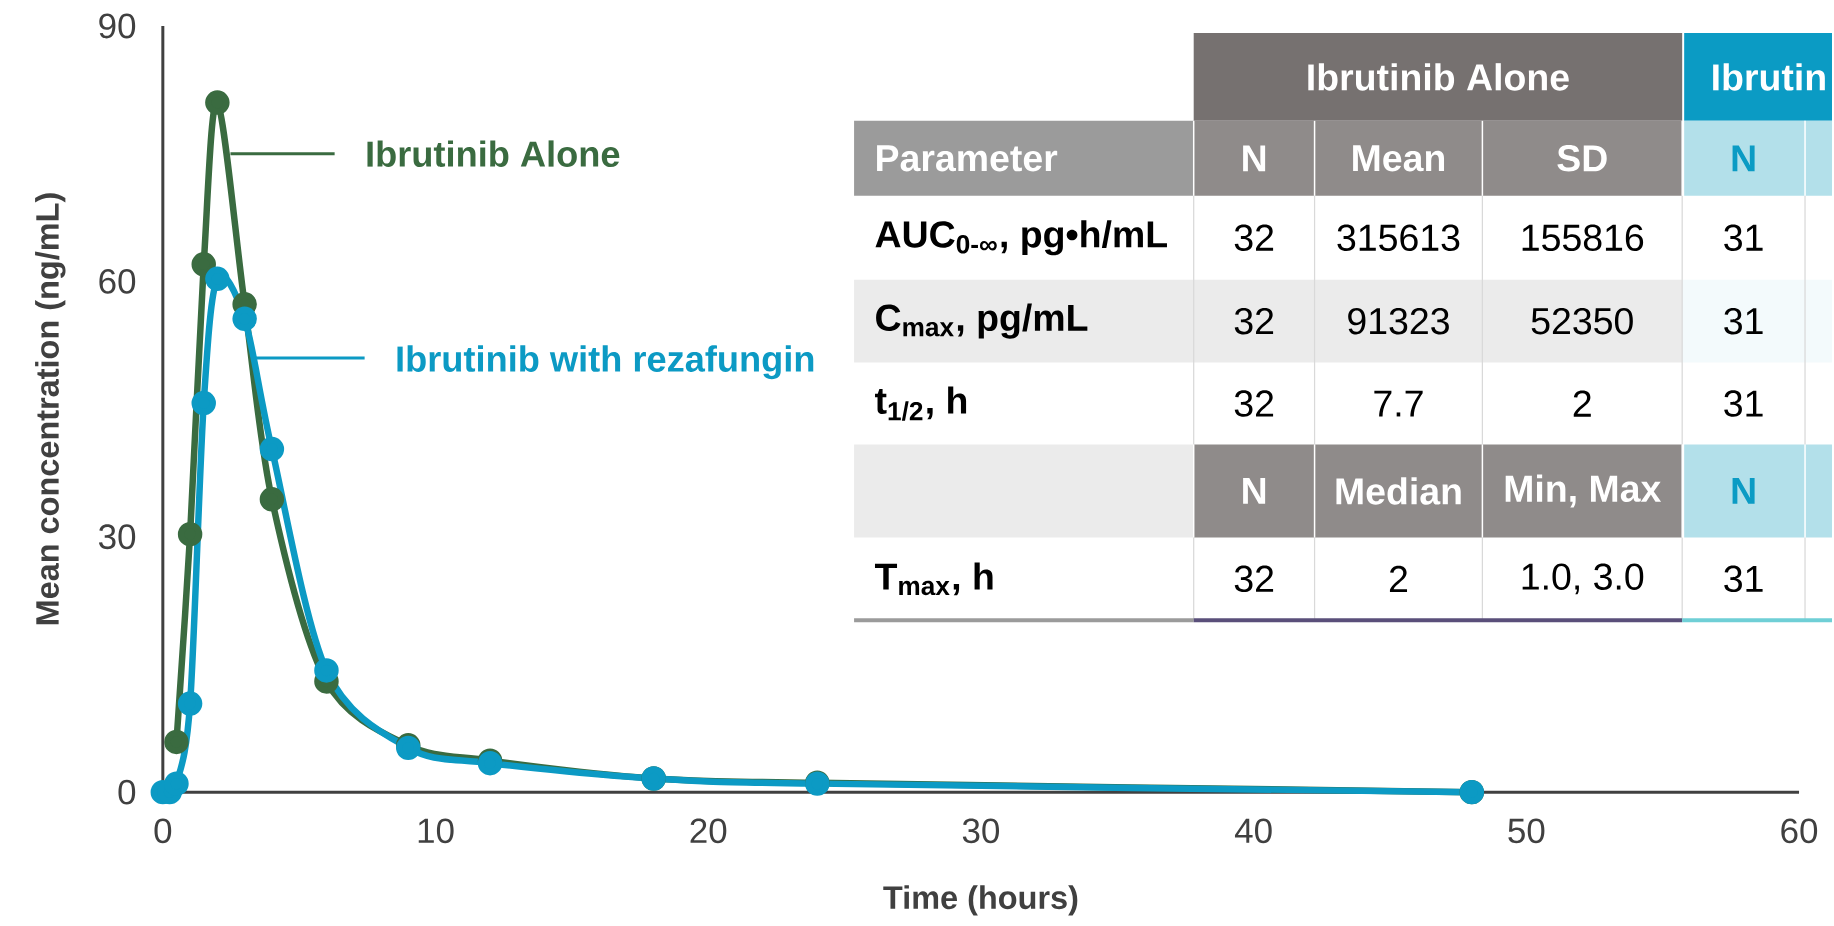 The width and height of the screenshot is (1834, 926). I want to click on x-tick-label: 50, so click(1526, 831).